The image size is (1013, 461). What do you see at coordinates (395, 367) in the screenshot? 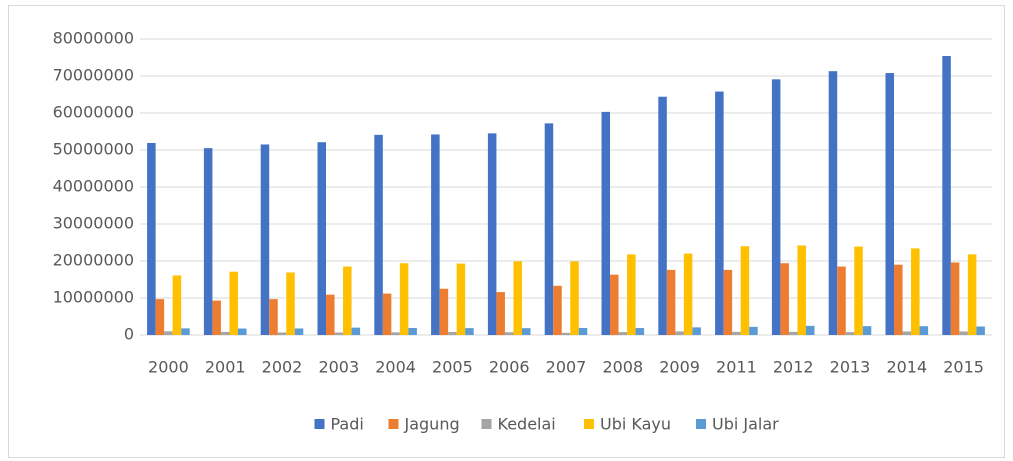
I see `x-tick-label: 2004` at bounding box center [395, 367].